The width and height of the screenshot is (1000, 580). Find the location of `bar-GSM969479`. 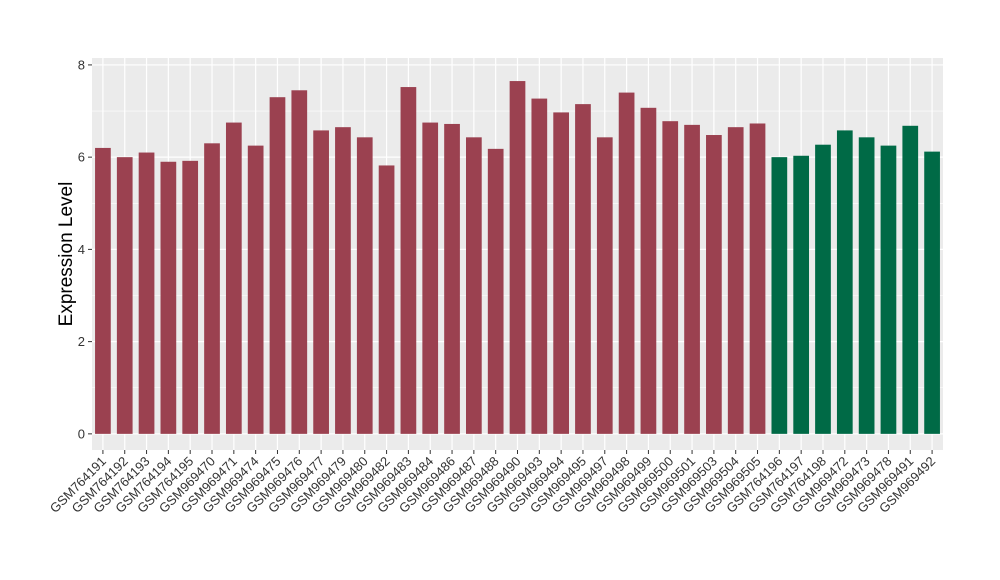

bar-GSM969479 is located at coordinates (343, 280).